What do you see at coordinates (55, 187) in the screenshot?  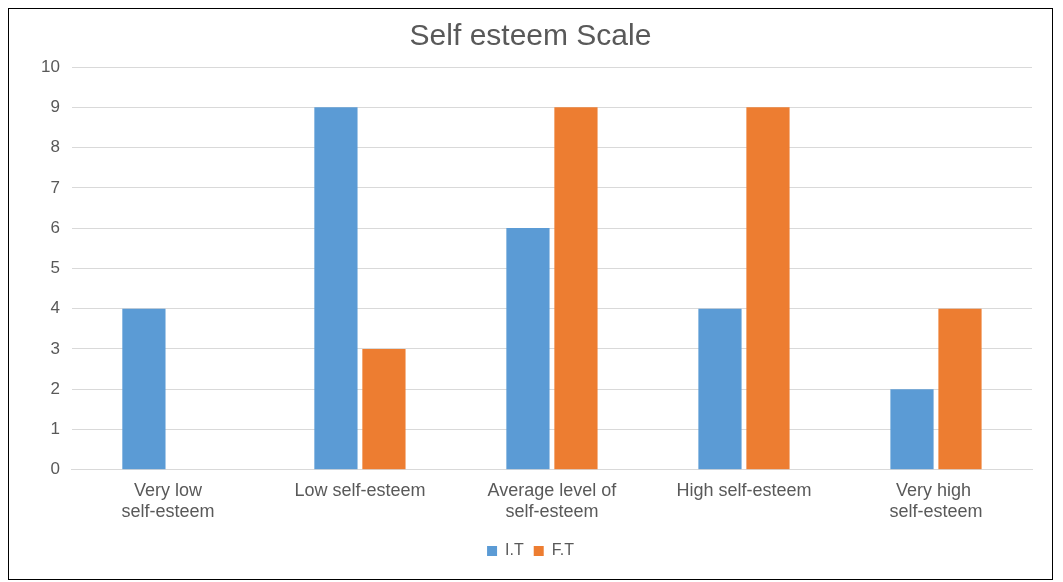 I see `y-tick-label: 7` at bounding box center [55, 187].